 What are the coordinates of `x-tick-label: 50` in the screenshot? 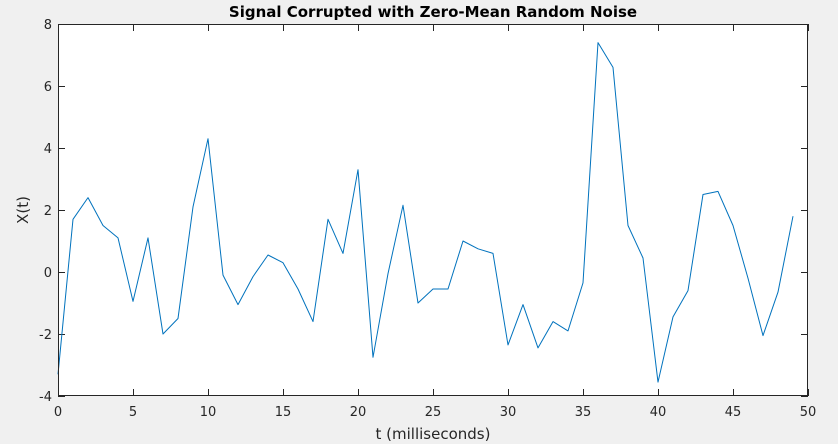 It's located at (808, 412).